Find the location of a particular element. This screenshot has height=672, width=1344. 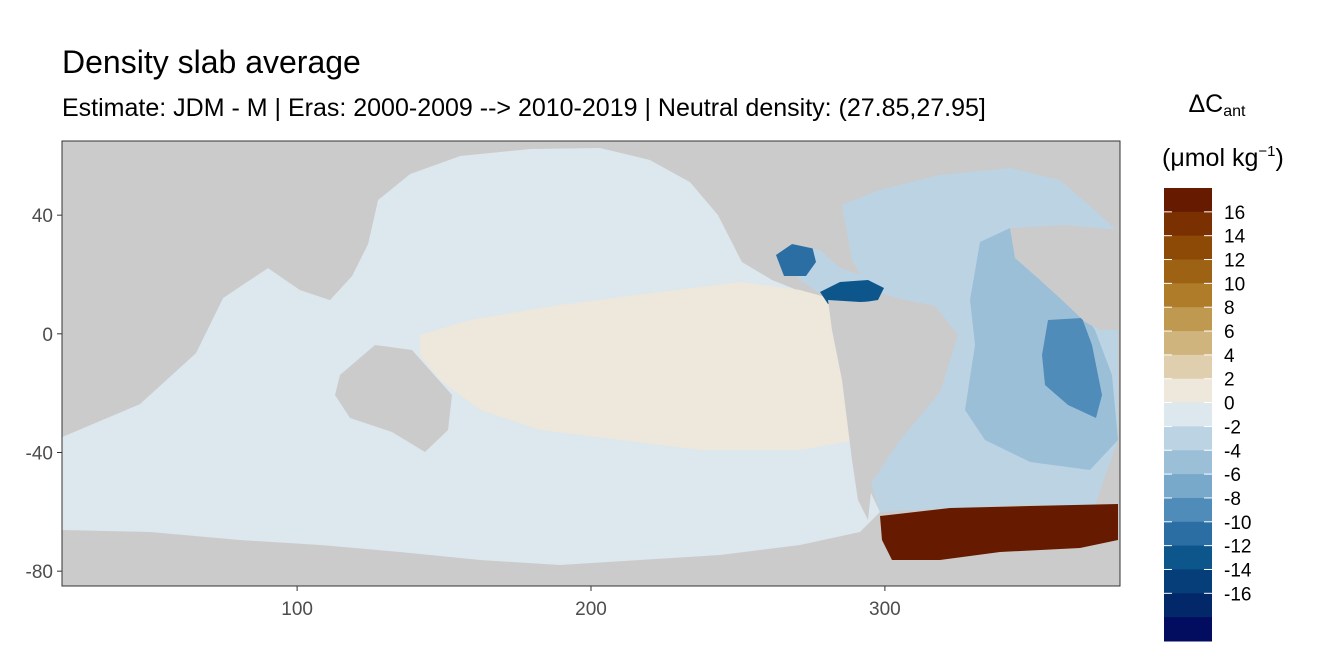

colorbar-label: 2 is located at coordinates (1229, 380).